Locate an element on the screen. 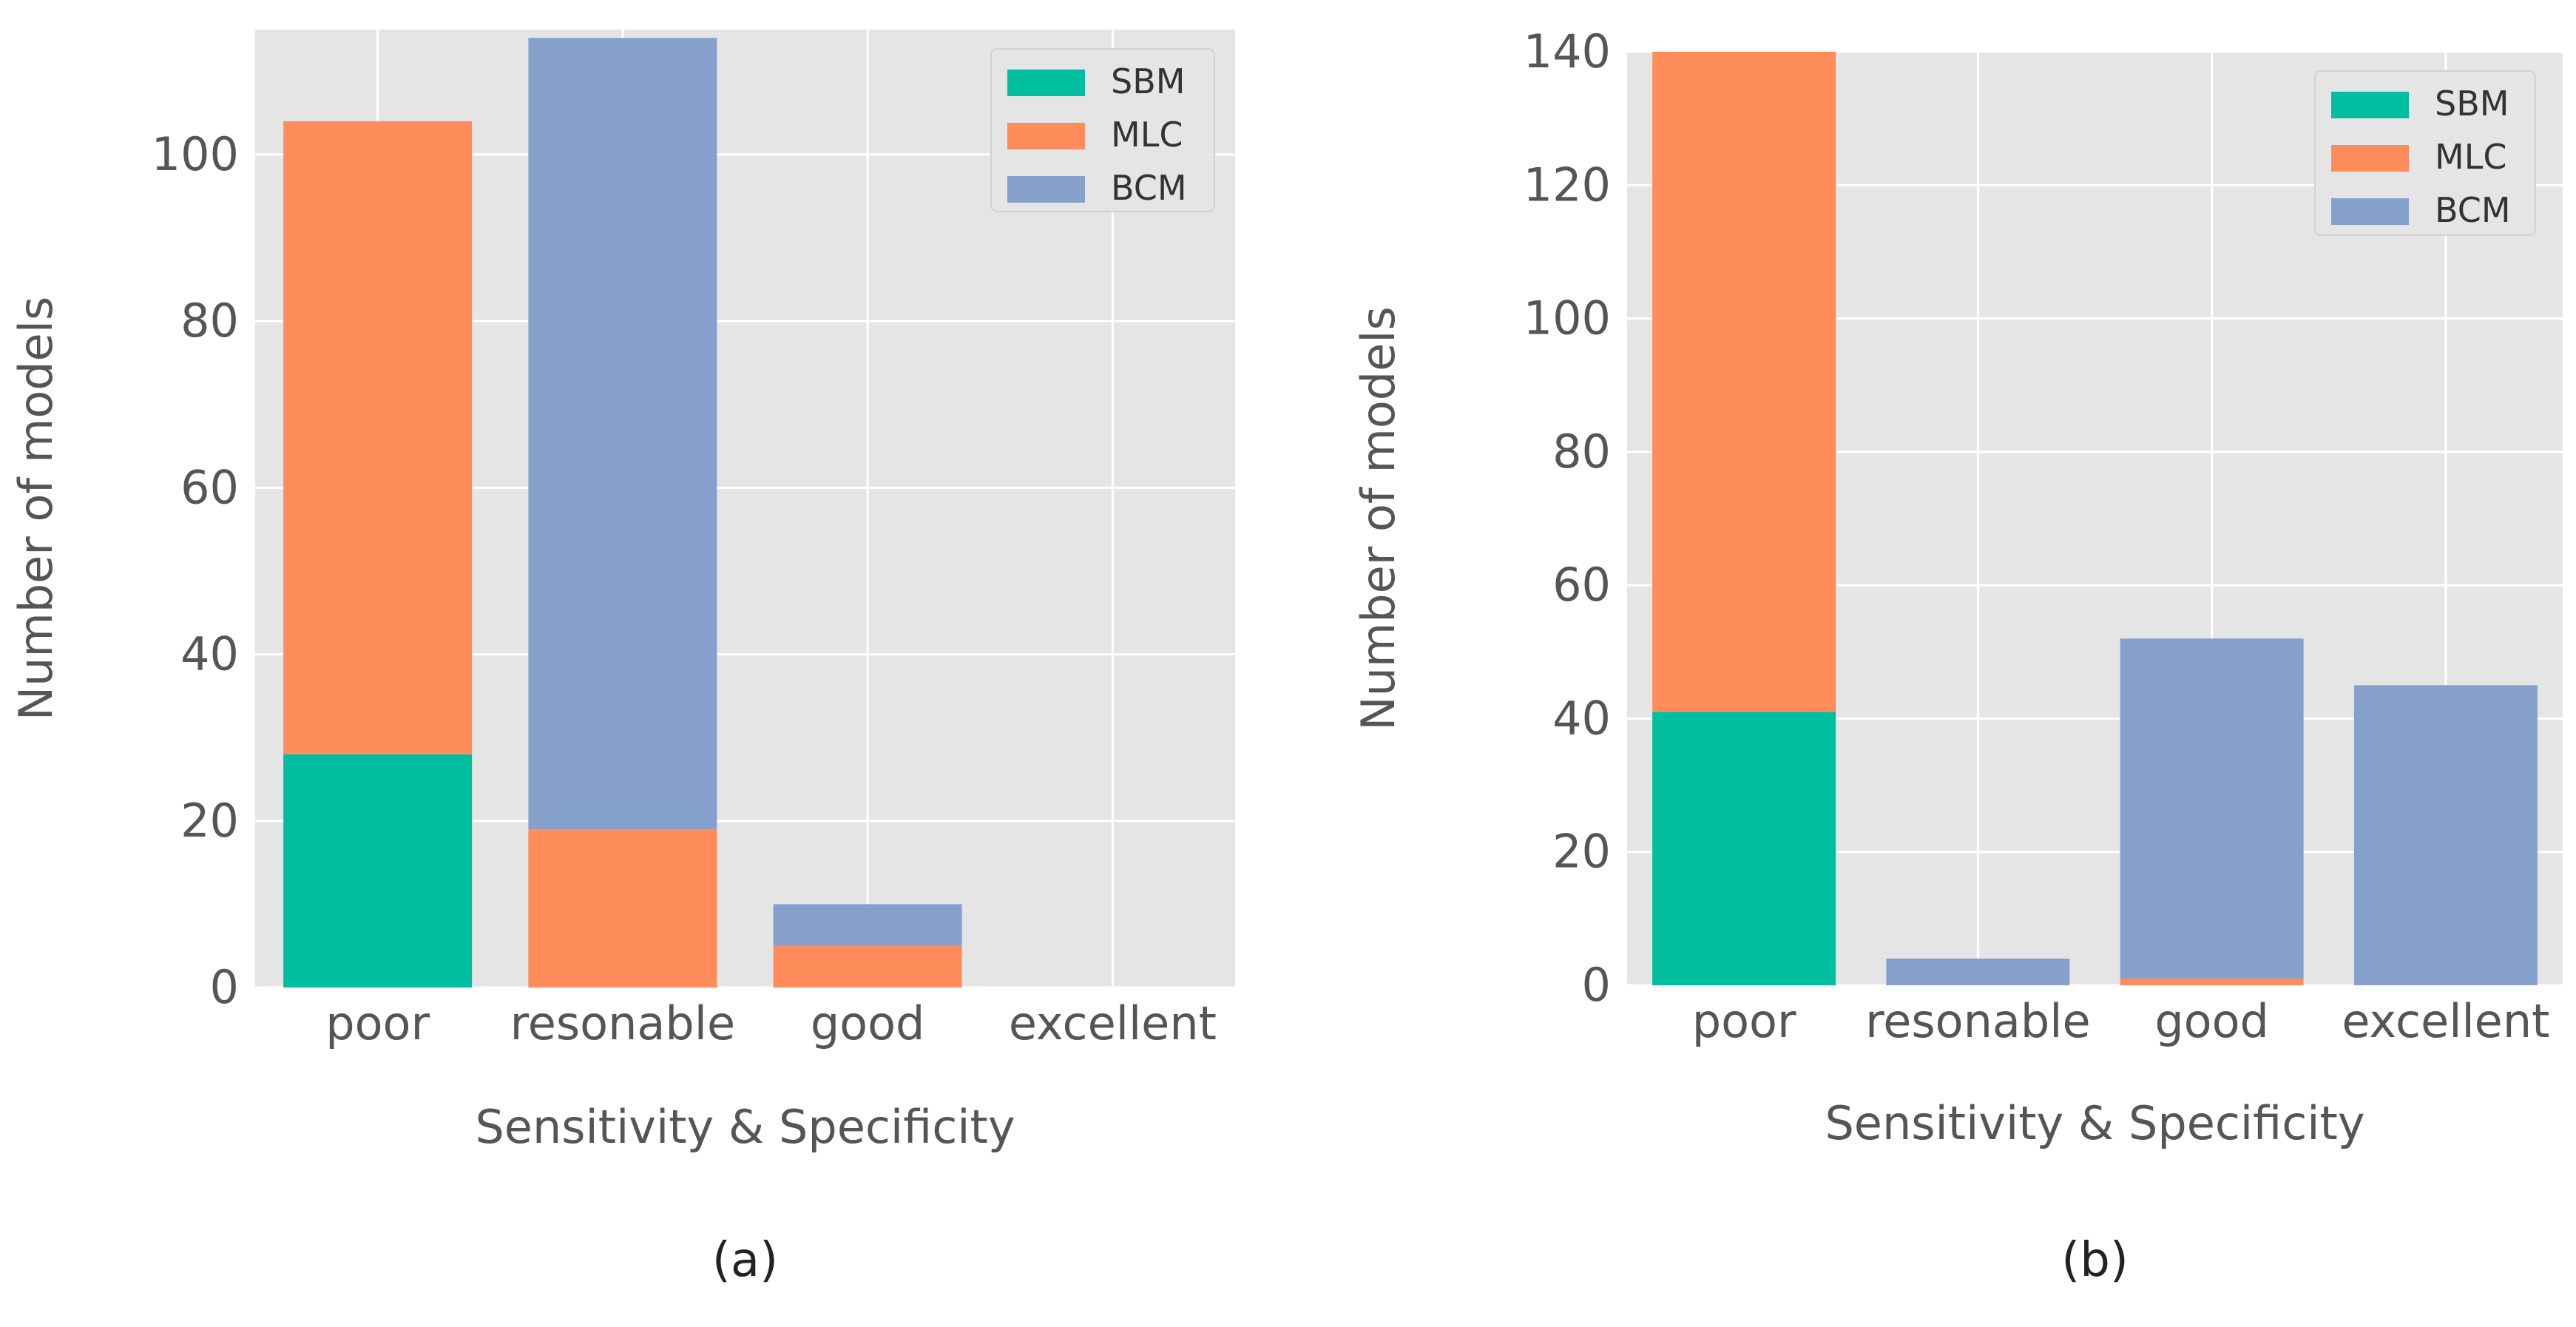 Image resolution: width=2576 pixels, height=1327 pixels. bar-bcm-excellent is located at coordinates (2445, 835).